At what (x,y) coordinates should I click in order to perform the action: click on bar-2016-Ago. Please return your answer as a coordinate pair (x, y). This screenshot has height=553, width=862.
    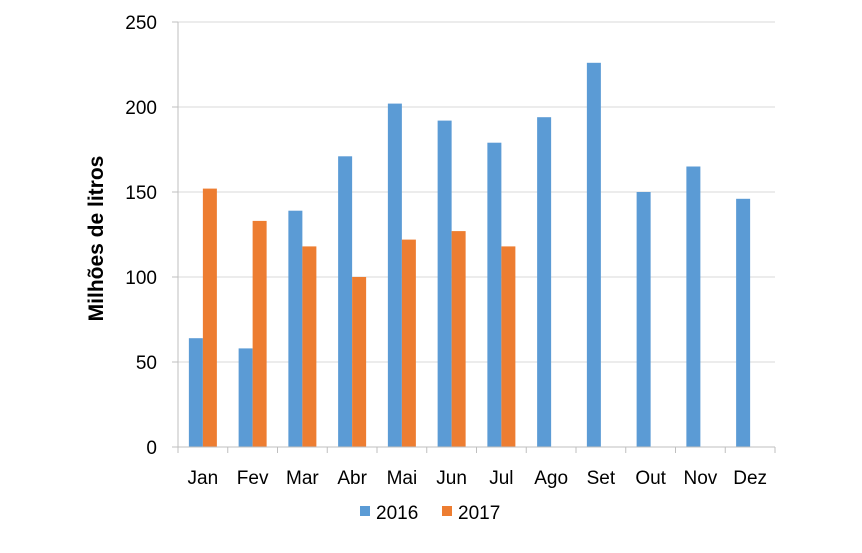
    Looking at the image, I should click on (544, 282).